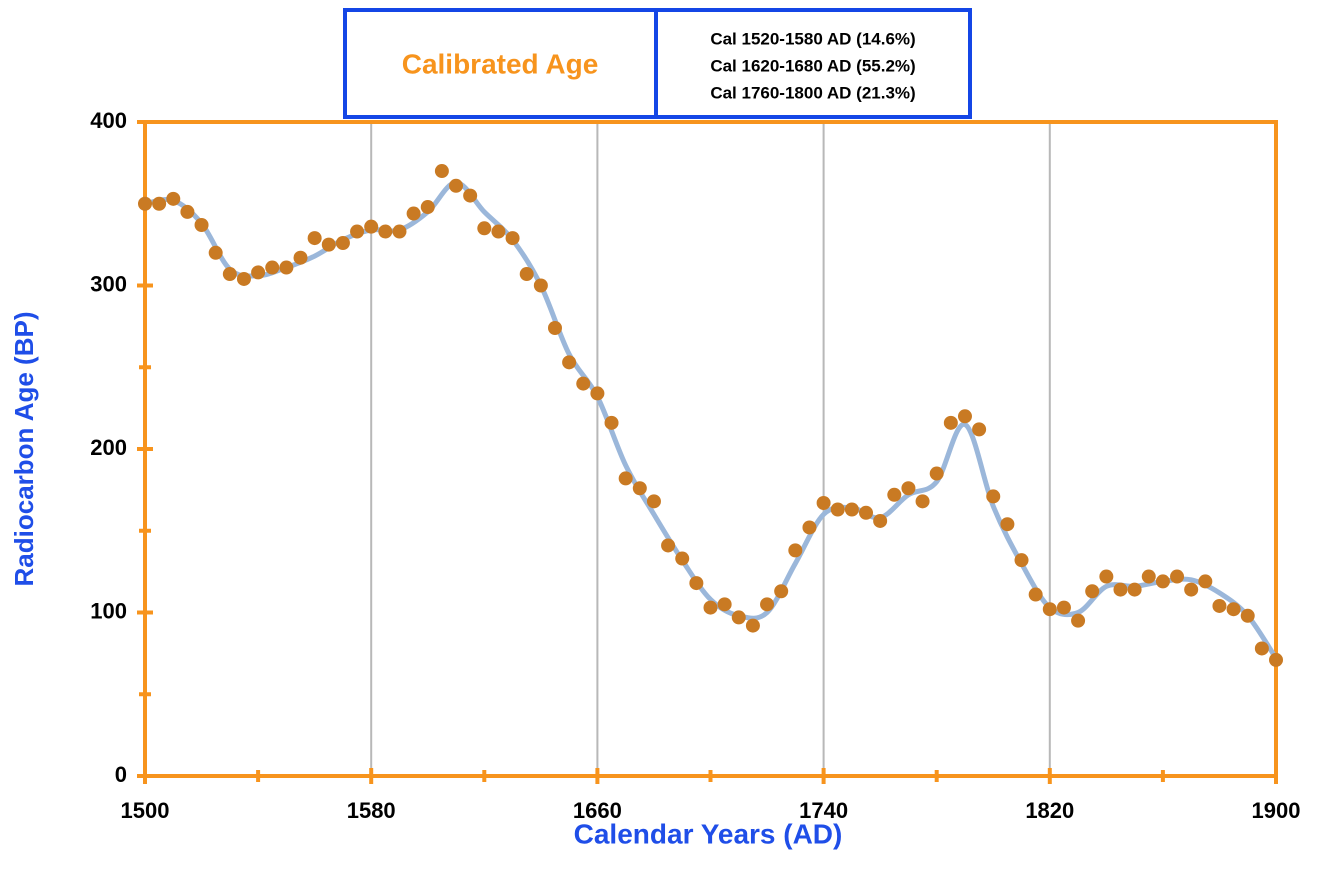 The height and width of the screenshot is (884, 1322). What do you see at coordinates (24, 449) in the screenshot?
I see `y-axis-label: Radiocarbon Age (BP)` at bounding box center [24, 449].